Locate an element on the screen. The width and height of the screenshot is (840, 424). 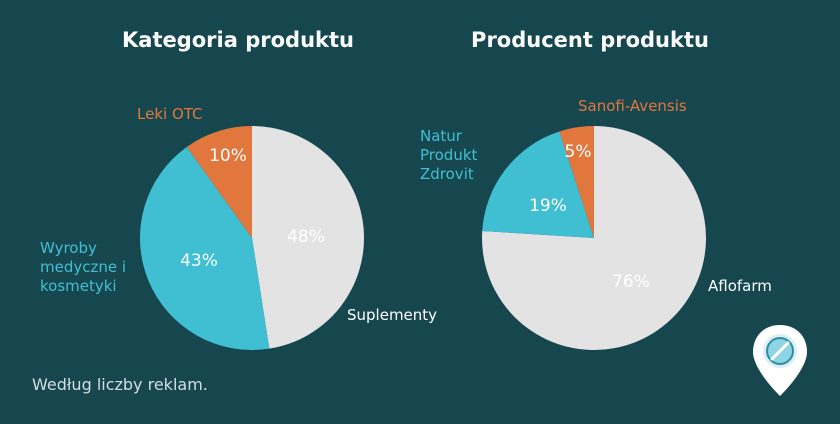
pie2-percent-label-2: 19% is located at coordinates (548, 206).